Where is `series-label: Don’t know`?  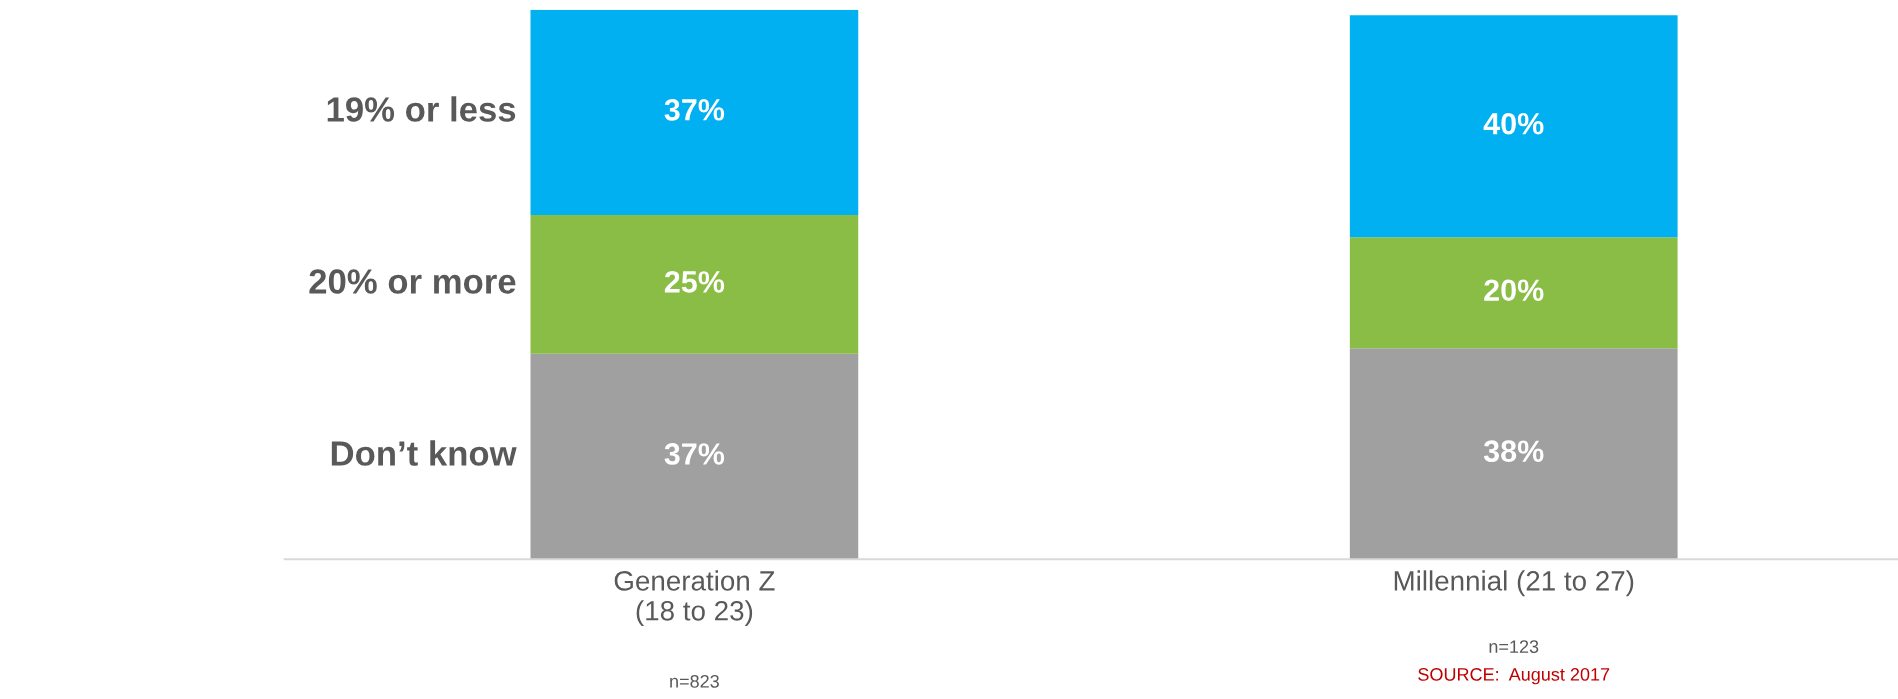
series-label: Don’t know is located at coordinates (424, 453).